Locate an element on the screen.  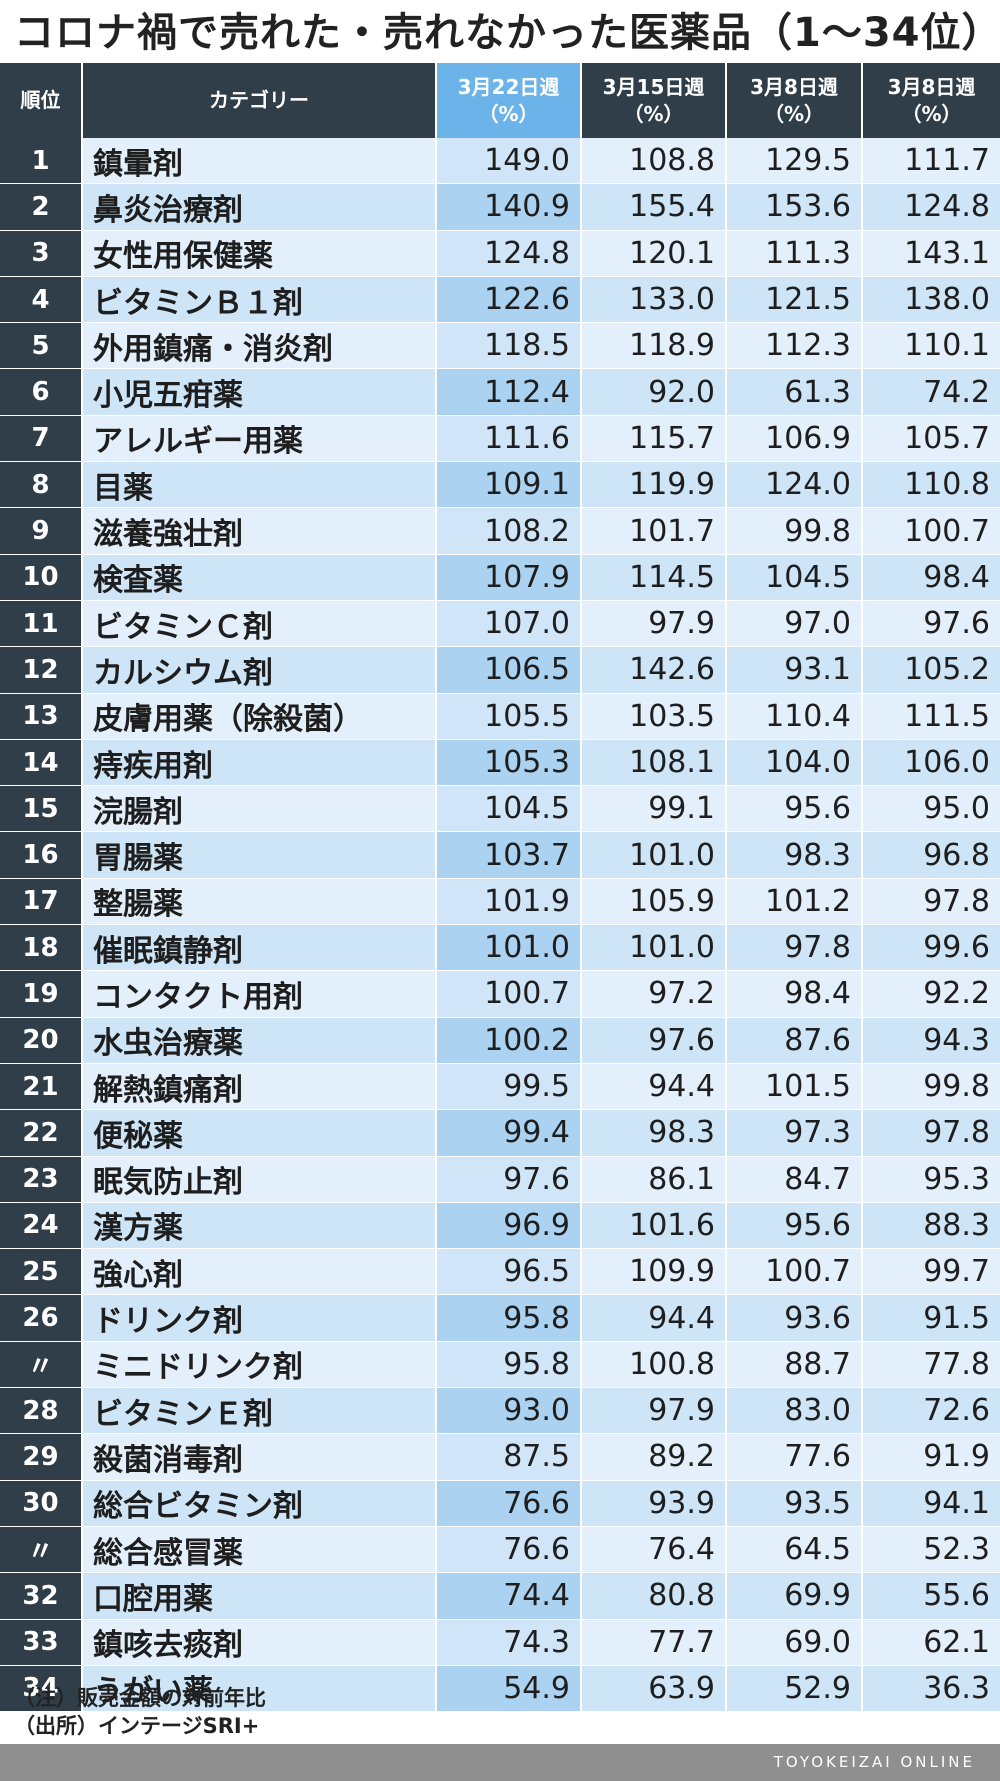
week-3-value: 124.0 is located at coordinates (794, 485).